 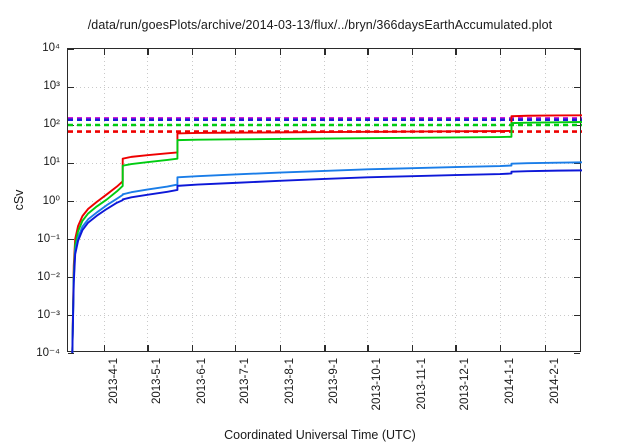 What do you see at coordinates (509, 381) in the screenshot?
I see `x-tick-label: 2014-1-1` at bounding box center [509, 381].